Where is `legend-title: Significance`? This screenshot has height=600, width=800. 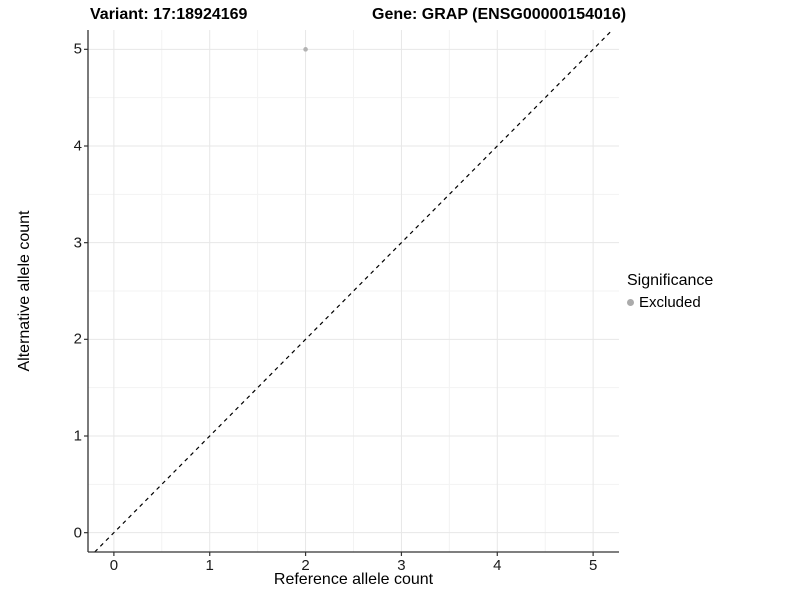
legend-title: Significance is located at coordinates (670, 280).